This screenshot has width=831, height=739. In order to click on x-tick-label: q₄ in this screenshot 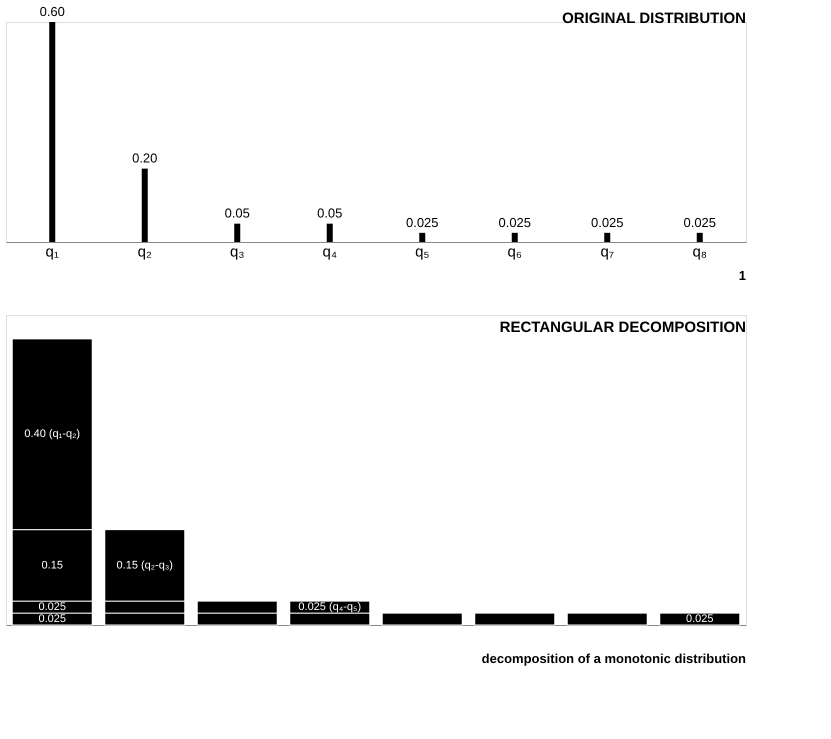, I will do `click(329, 252)`.